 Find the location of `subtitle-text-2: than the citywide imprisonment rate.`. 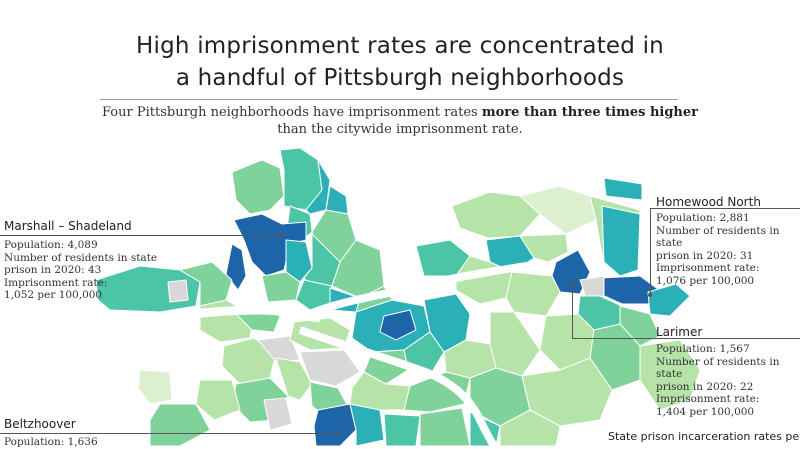

subtitle-text-2: than the citywide imprisonment rate. is located at coordinates (400, 129).